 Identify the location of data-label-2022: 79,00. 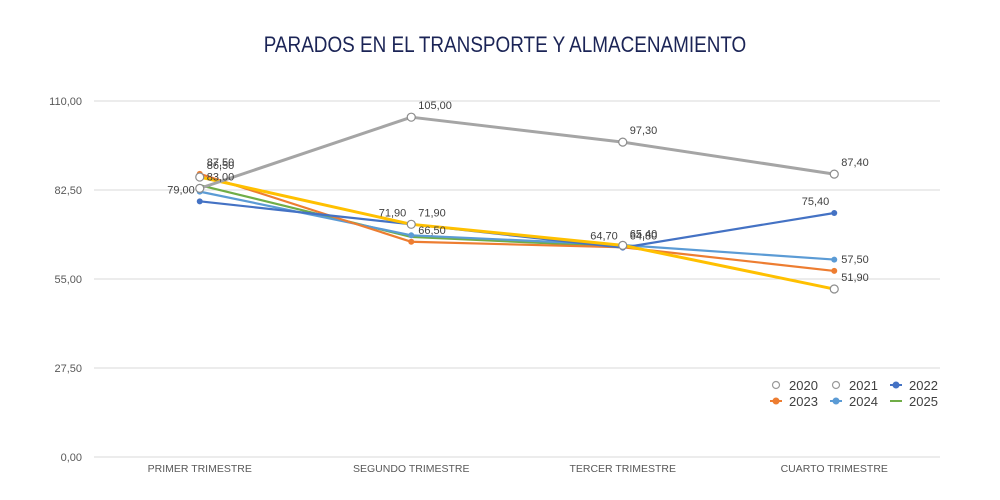
(181, 190).